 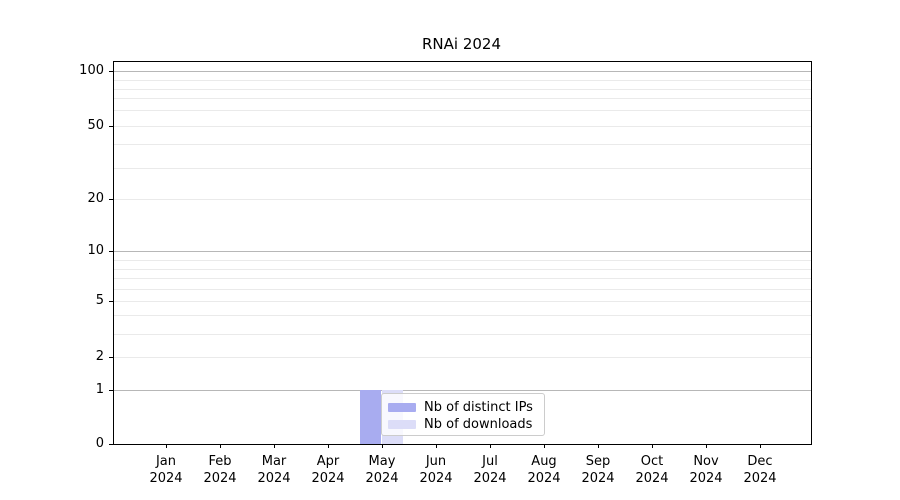 I want to click on x-tick-label-jun: Jun 2024, so click(x=436, y=470).